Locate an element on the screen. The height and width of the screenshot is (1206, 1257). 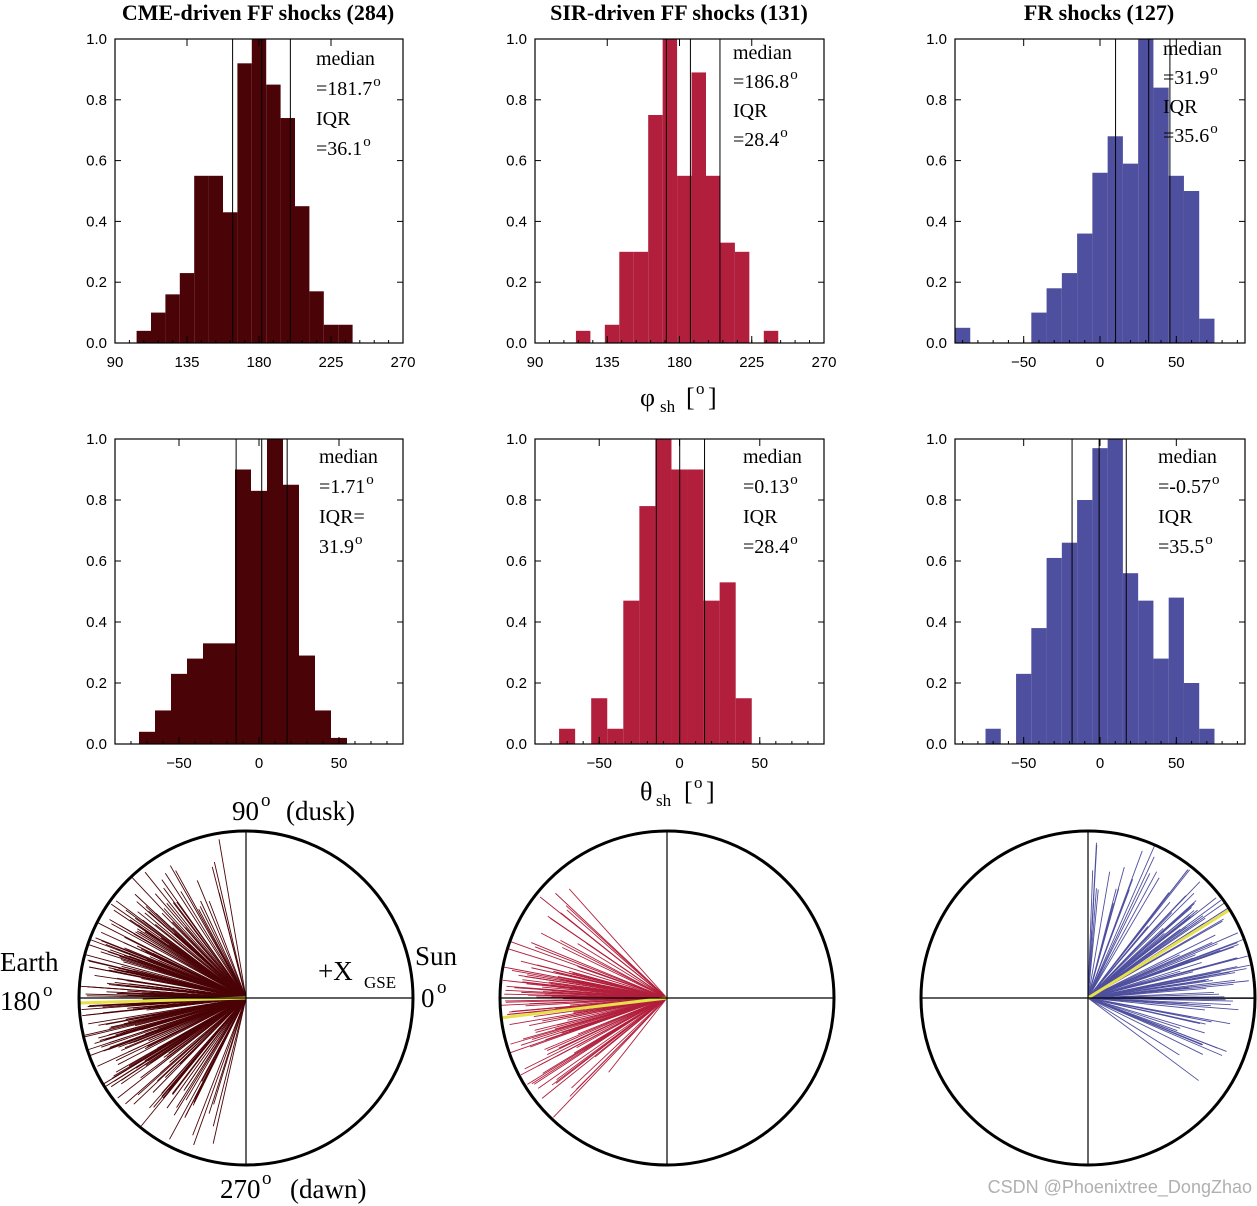
annotation-line: =-0.57 is located at coordinates (1184, 487).